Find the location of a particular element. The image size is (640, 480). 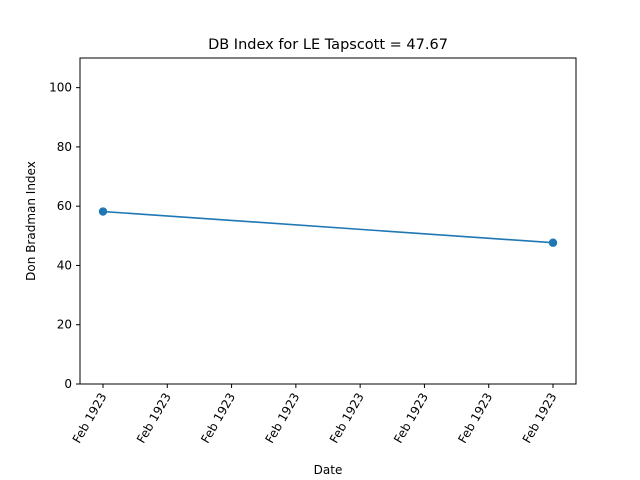

y-tick-label: 0 is located at coordinates (68, 384).